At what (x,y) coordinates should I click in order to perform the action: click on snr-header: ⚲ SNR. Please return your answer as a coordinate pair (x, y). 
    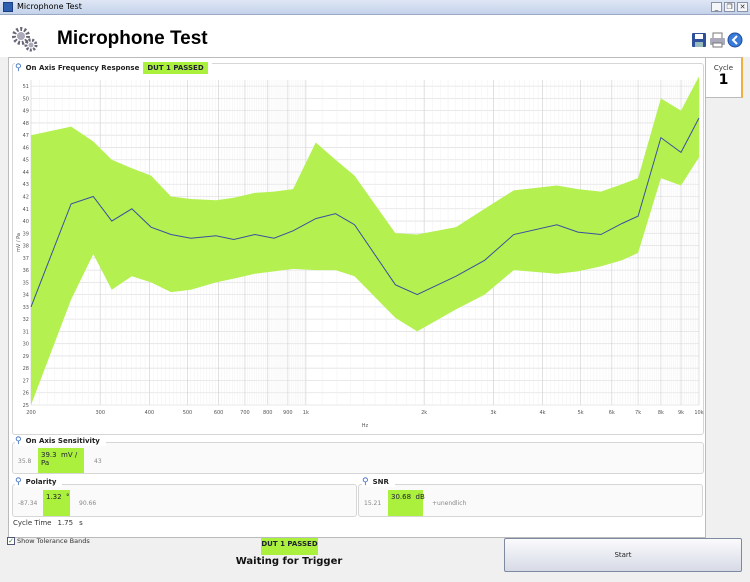
    Looking at the image, I should click on (378, 482).